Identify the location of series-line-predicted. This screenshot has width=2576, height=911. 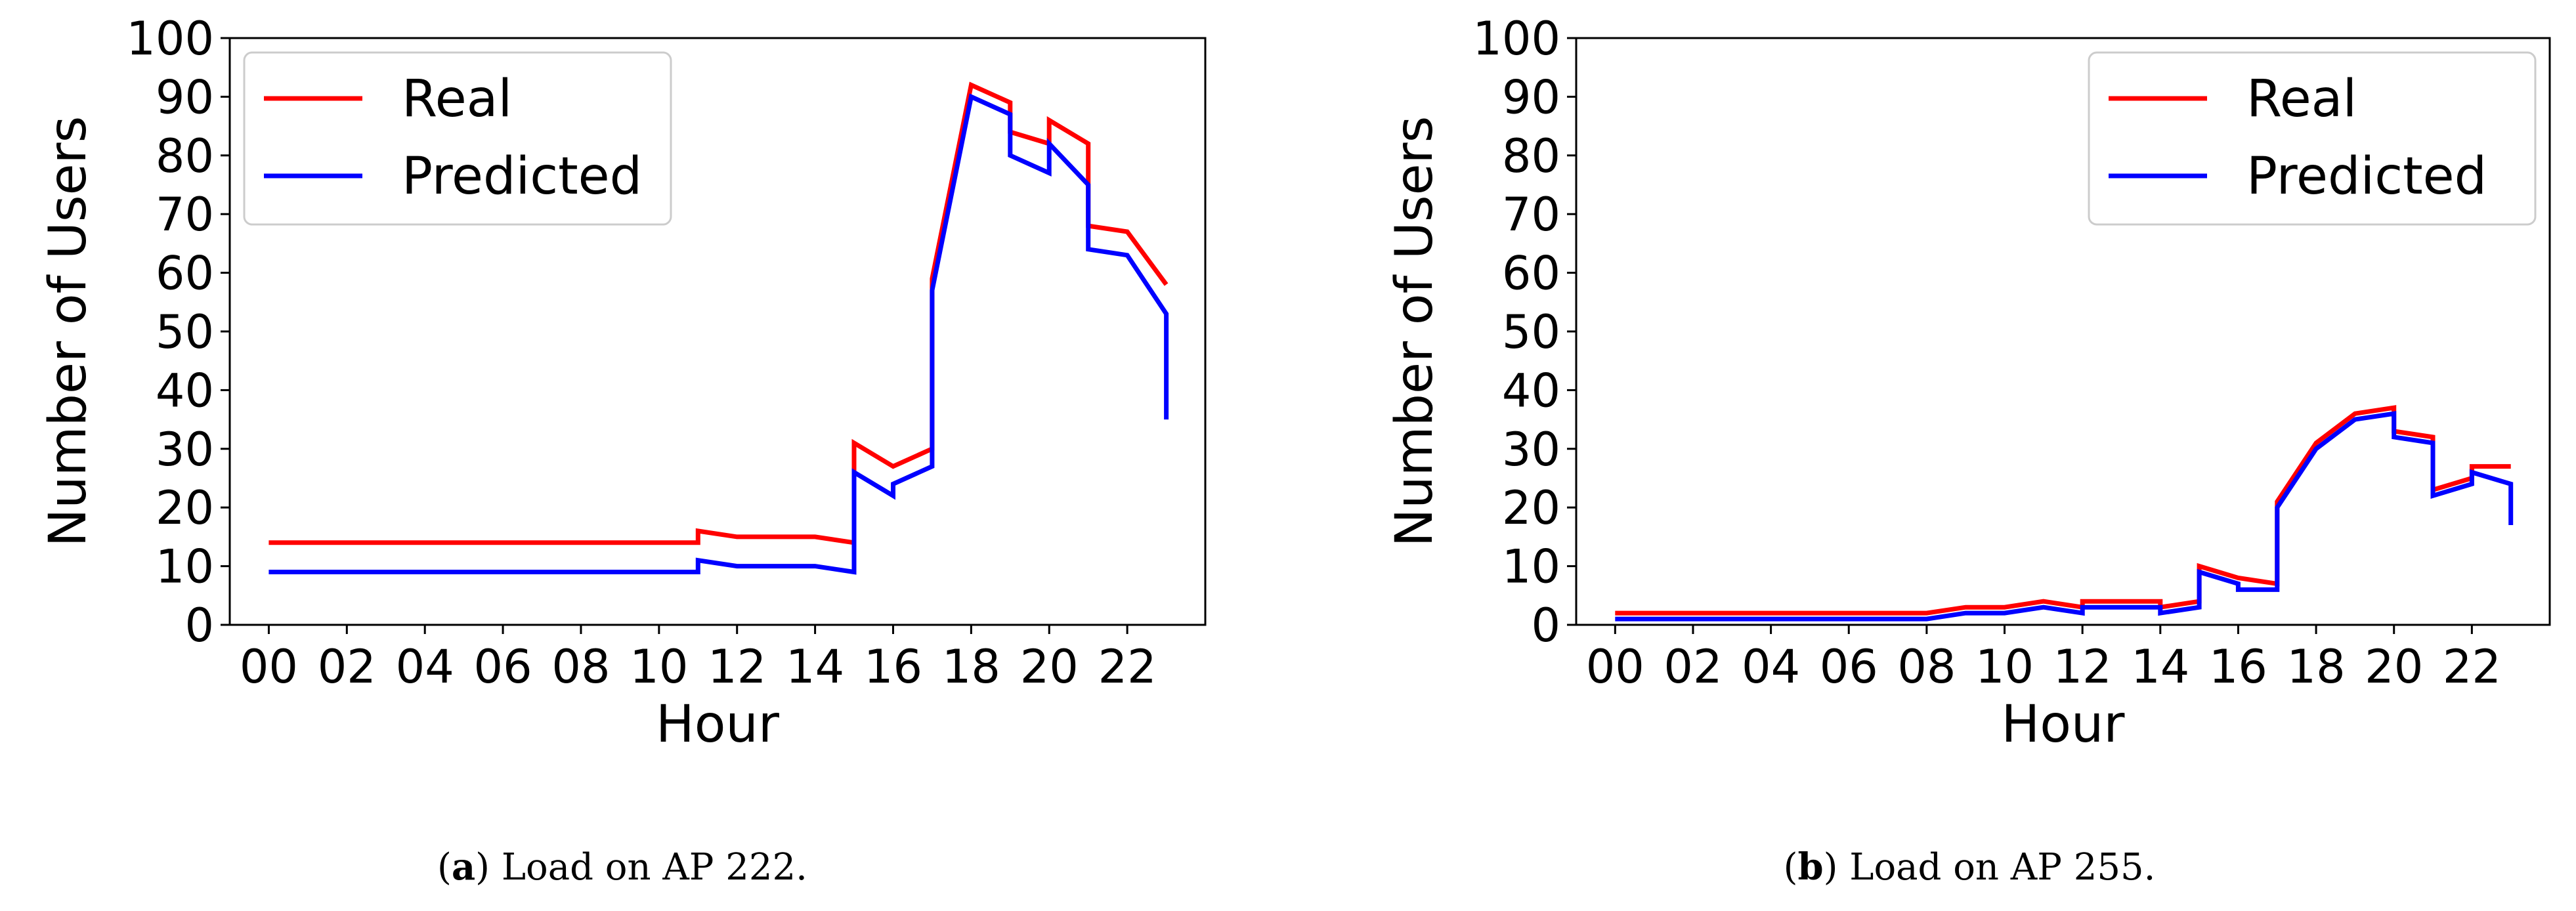
(2064, 516).